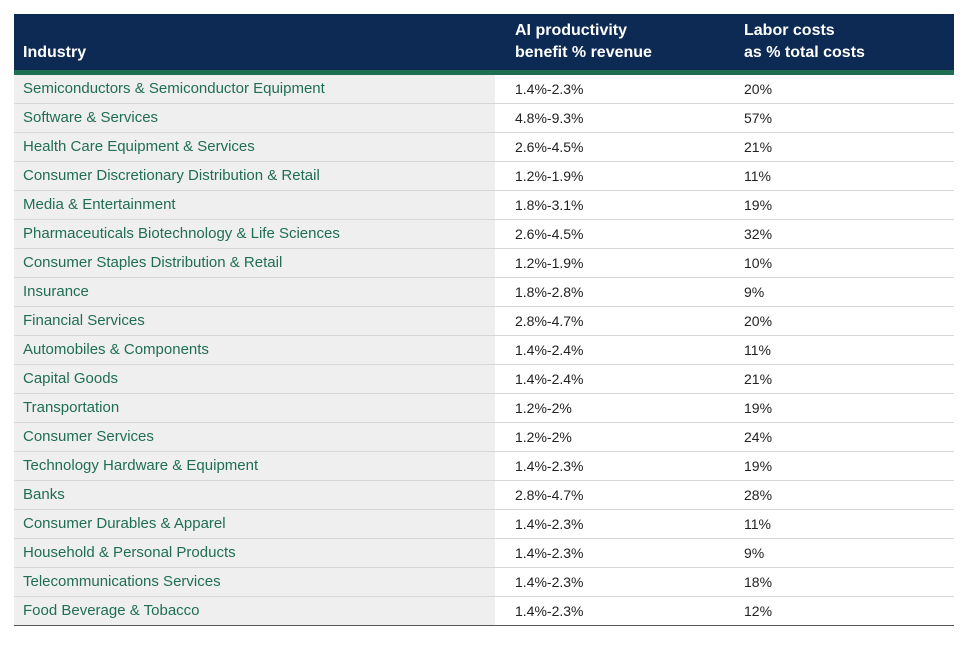 This screenshot has height=648, width=976. Describe the element at coordinates (549, 118) in the screenshot. I see `ai-benefit-cell: 4.8%-9.3%` at that location.